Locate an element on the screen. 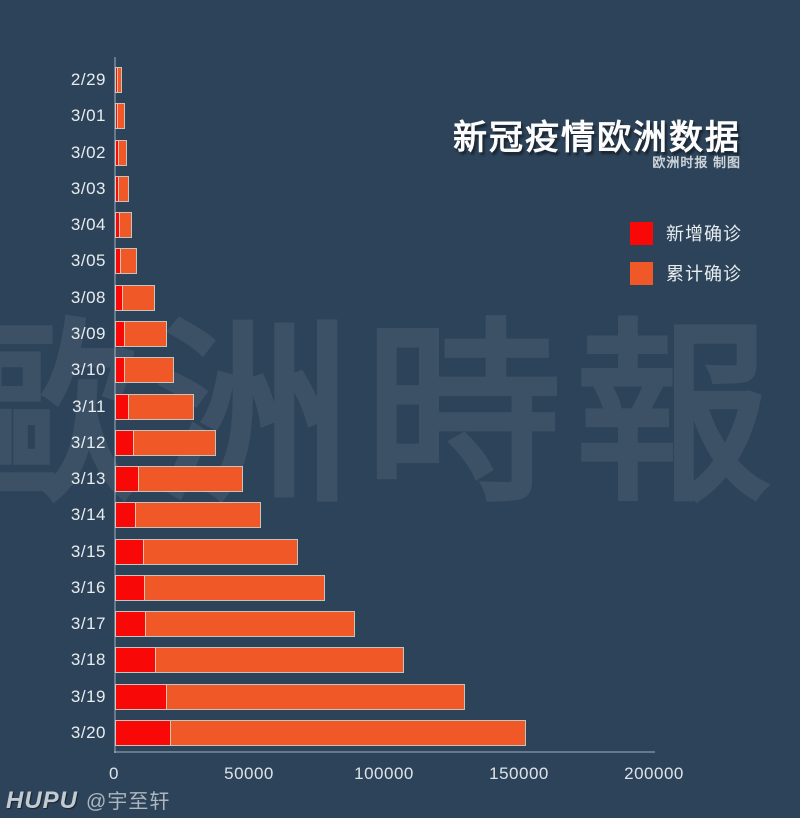 The width and height of the screenshot is (800, 818). date-label: 3/11 is located at coordinates (89, 406).